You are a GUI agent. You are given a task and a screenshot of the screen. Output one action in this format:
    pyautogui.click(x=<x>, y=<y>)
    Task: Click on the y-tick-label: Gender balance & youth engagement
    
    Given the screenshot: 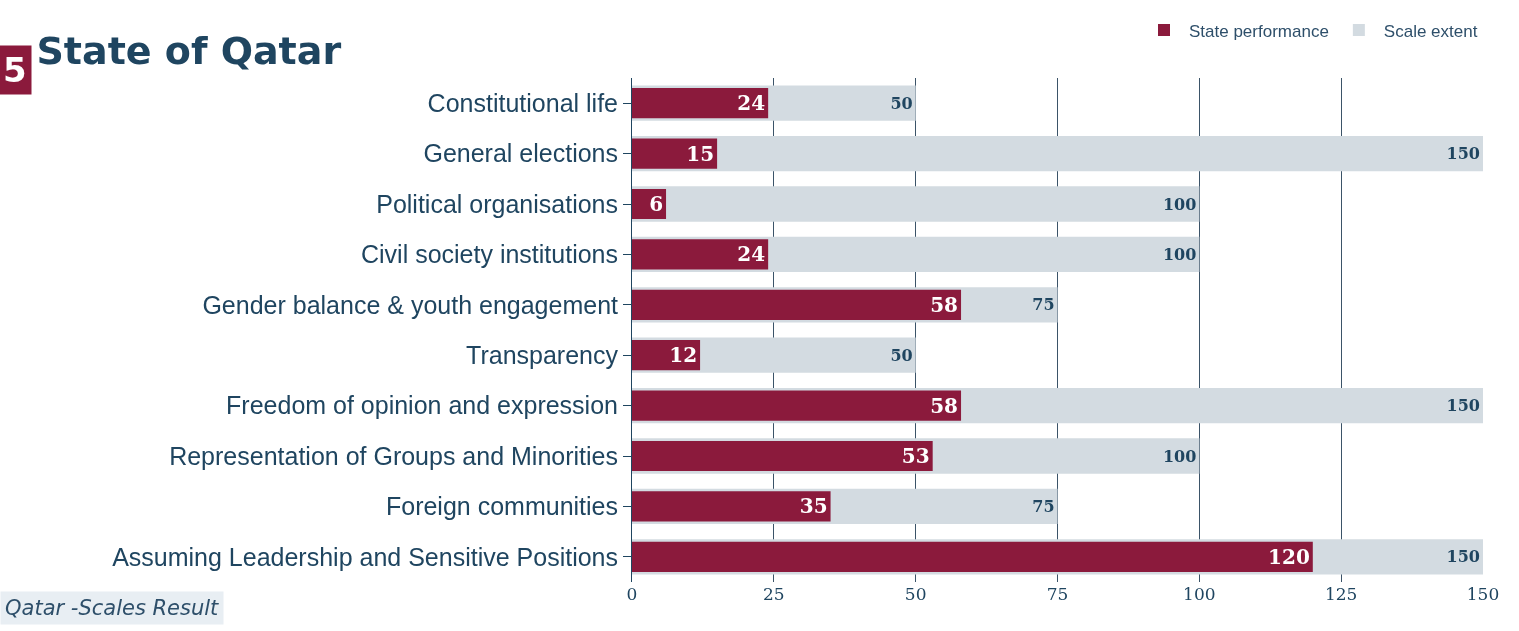 What is the action you would take?
    pyautogui.click(x=410, y=304)
    